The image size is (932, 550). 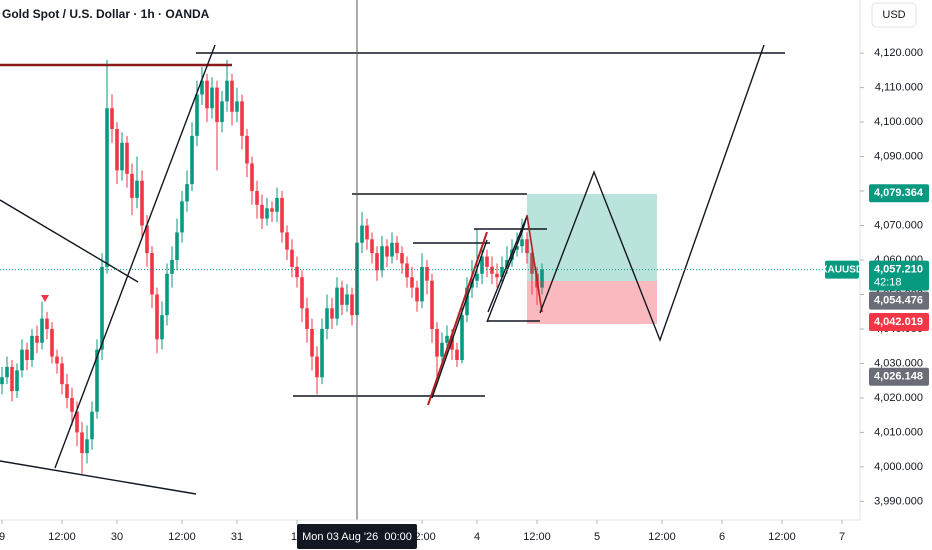 I want to click on y-tick-label: 4,120.000, so click(x=898, y=53).